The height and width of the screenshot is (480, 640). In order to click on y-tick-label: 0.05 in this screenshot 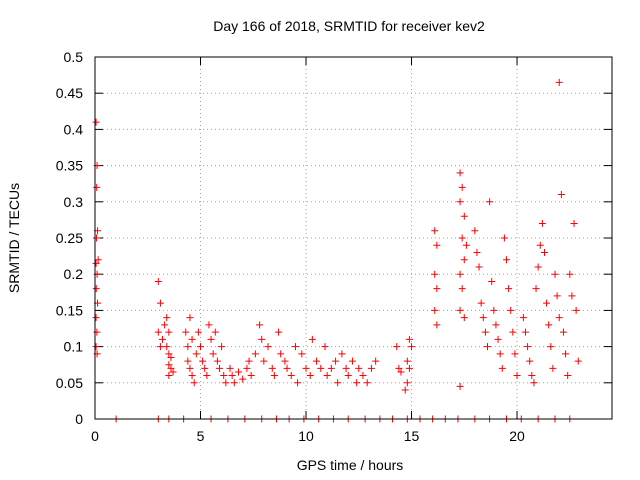, I will do `click(69, 383)`.